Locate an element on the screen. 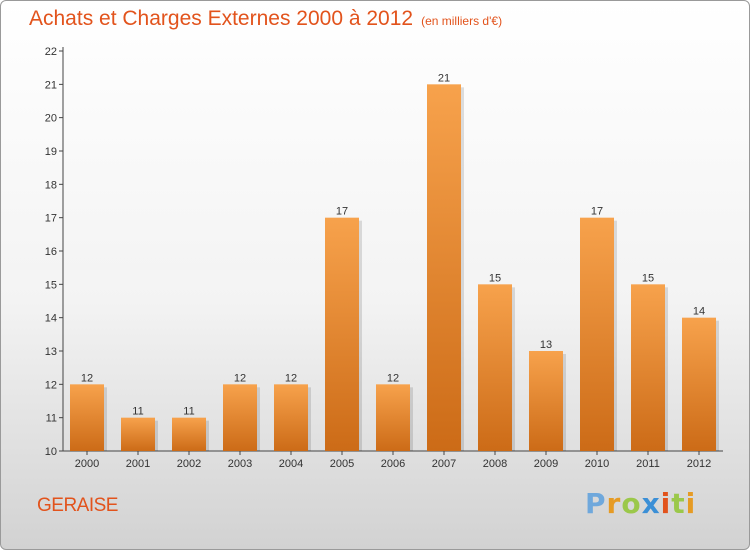 Image resolution: width=750 pixels, height=550 pixels. logo-letter: P is located at coordinates (596, 503).